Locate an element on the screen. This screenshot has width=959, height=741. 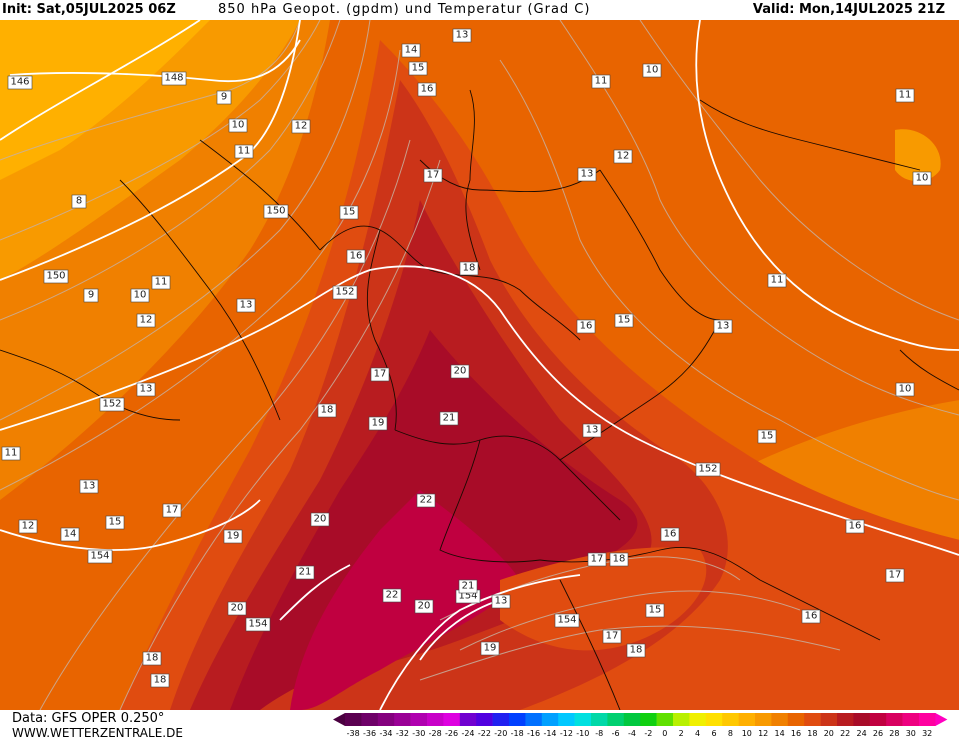
svg-text: 14 is located at coordinates (411, 50).